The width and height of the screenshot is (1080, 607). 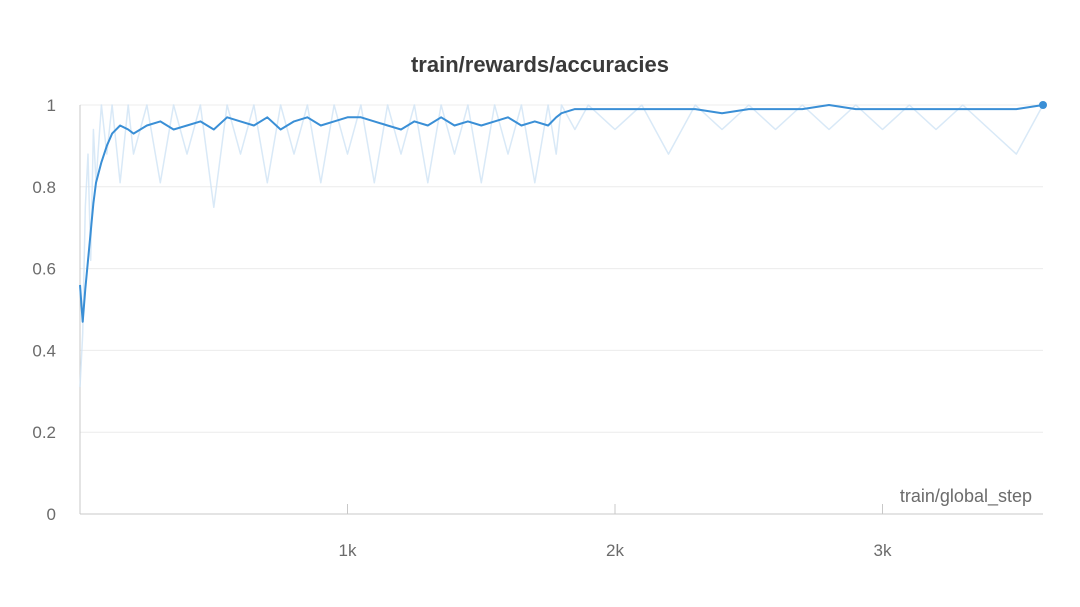 What do you see at coordinates (615, 550) in the screenshot?
I see `x-tick-label-1: 2k` at bounding box center [615, 550].